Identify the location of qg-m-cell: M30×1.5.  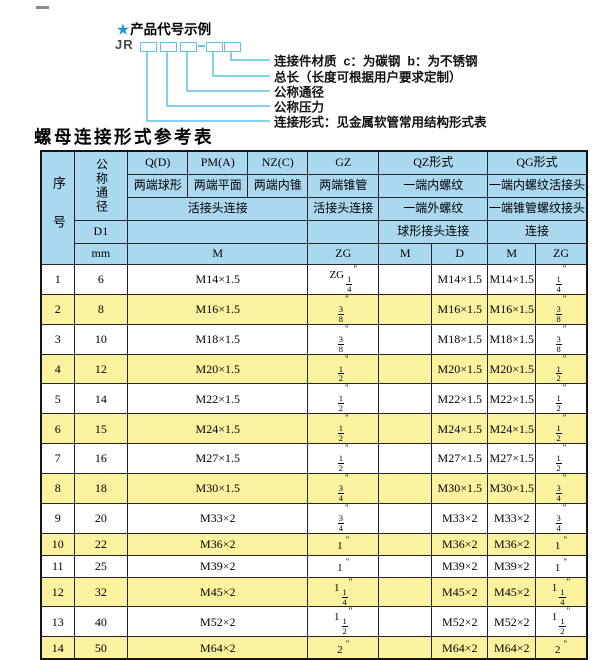
(512, 488).